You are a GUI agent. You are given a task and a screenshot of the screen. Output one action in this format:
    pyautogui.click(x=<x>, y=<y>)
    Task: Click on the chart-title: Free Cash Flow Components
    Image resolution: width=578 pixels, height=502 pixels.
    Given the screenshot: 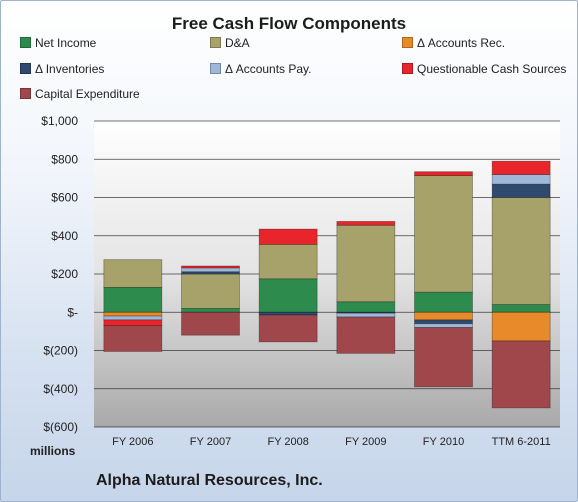 What is the action you would take?
    pyautogui.click(x=289, y=23)
    